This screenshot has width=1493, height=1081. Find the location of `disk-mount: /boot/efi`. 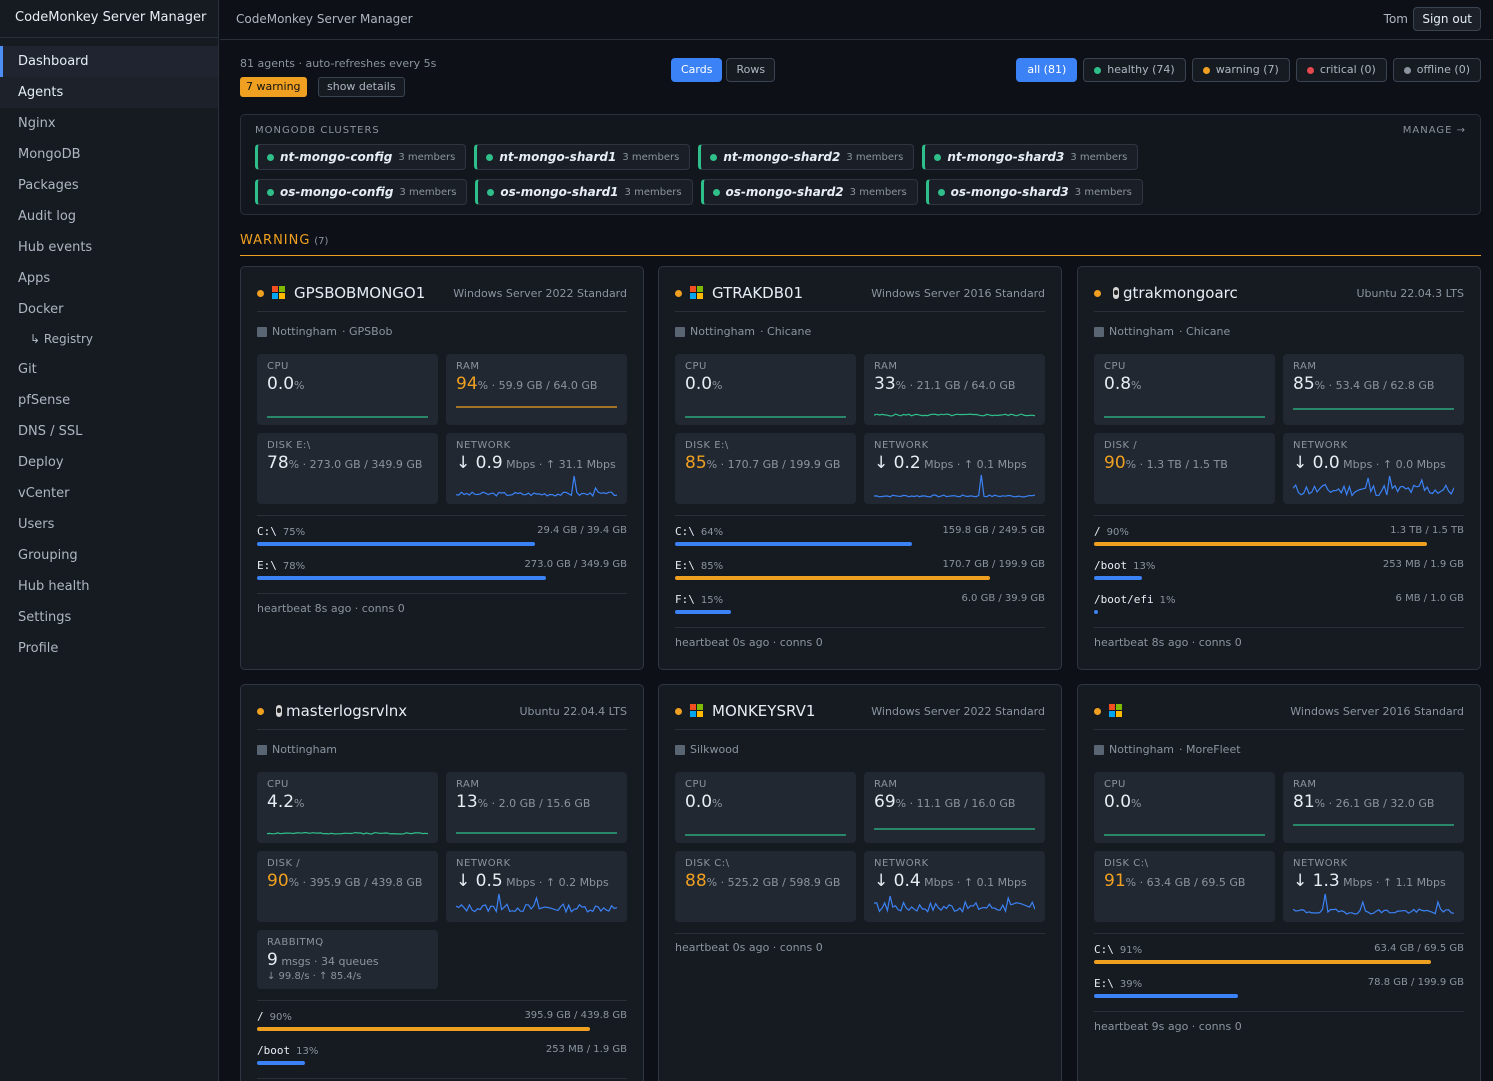

disk-mount: /boot/efi is located at coordinates (1124, 599).